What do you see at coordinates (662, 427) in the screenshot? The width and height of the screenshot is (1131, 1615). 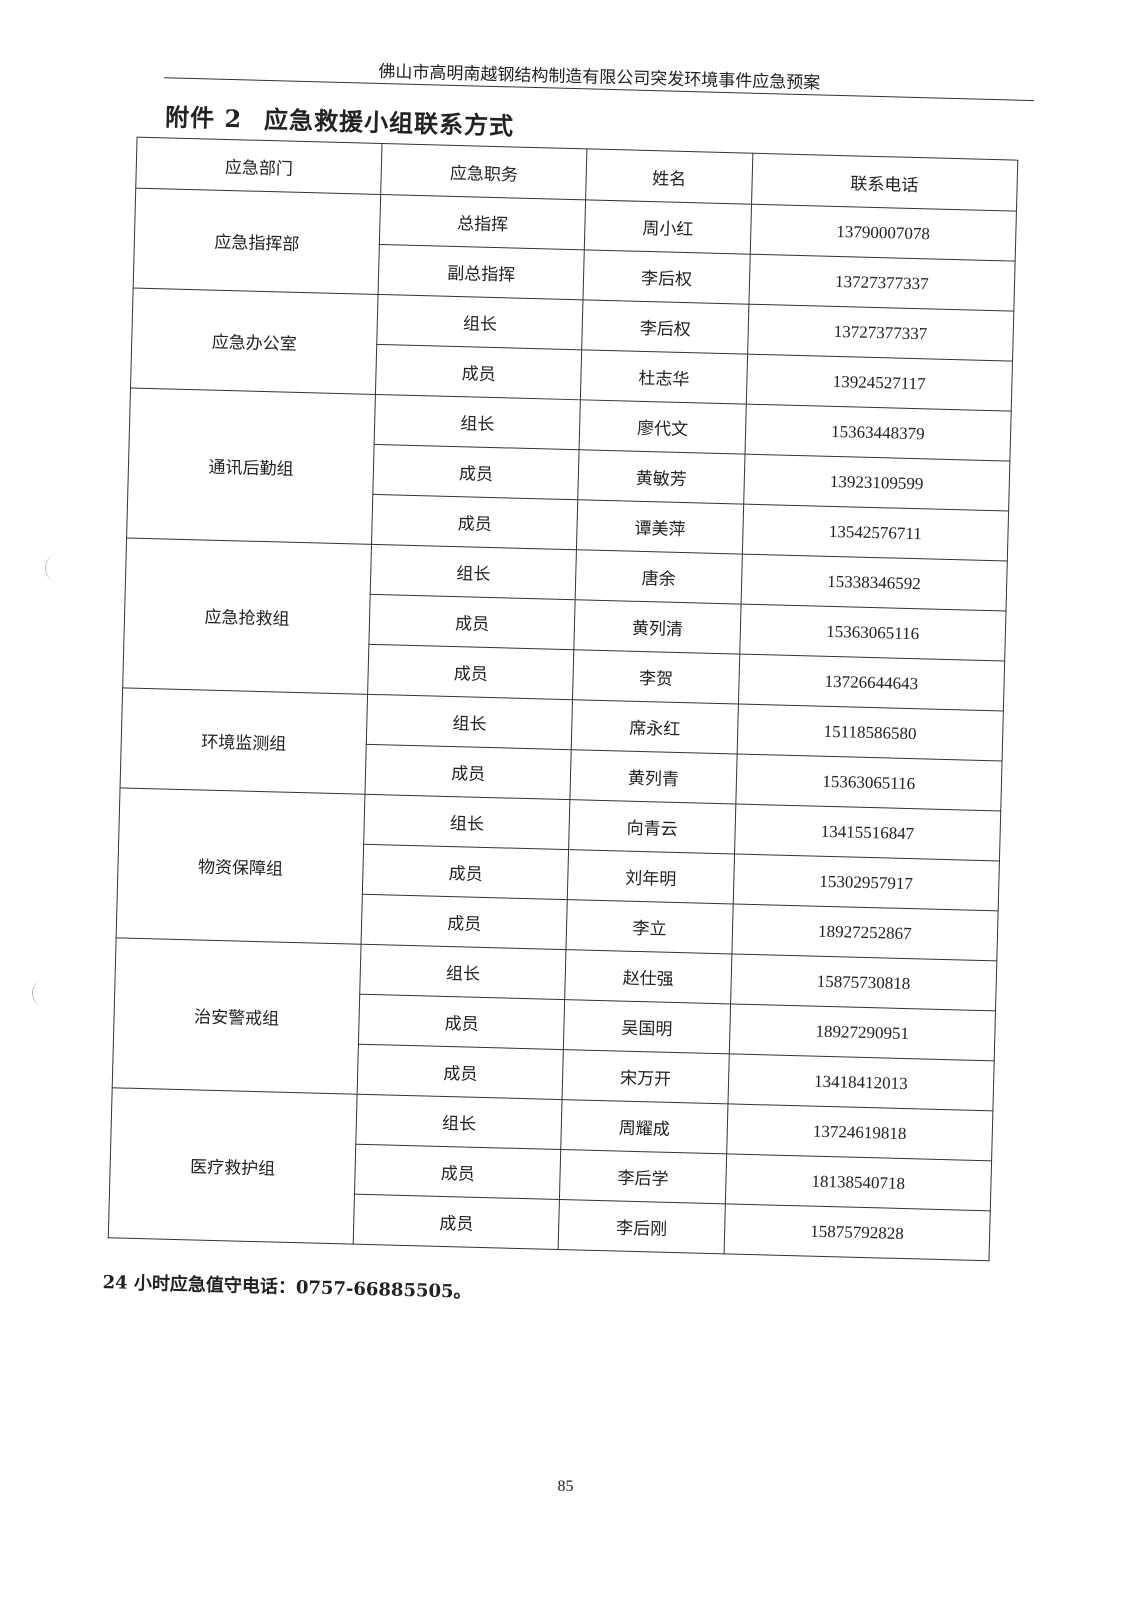 I see `name-cell: 廖代文` at bounding box center [662, 427].